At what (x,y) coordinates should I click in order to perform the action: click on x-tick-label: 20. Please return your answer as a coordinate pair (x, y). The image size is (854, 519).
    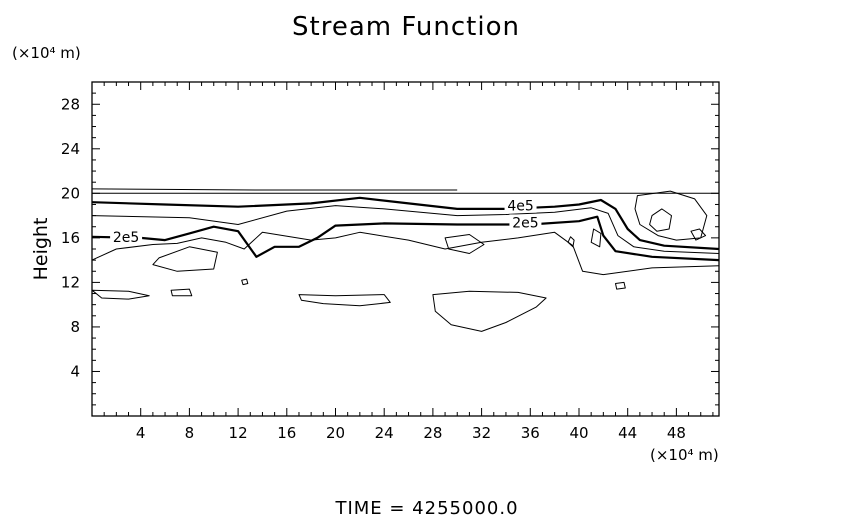
    Looking at the image, I should click on (335, 433).